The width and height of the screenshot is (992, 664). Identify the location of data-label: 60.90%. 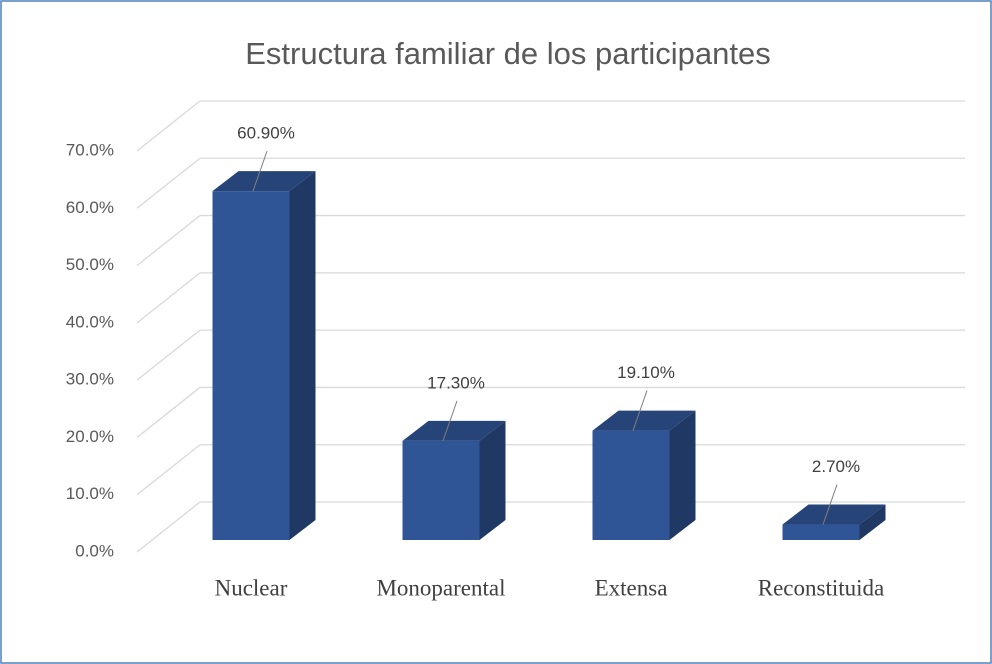
(266, 133).